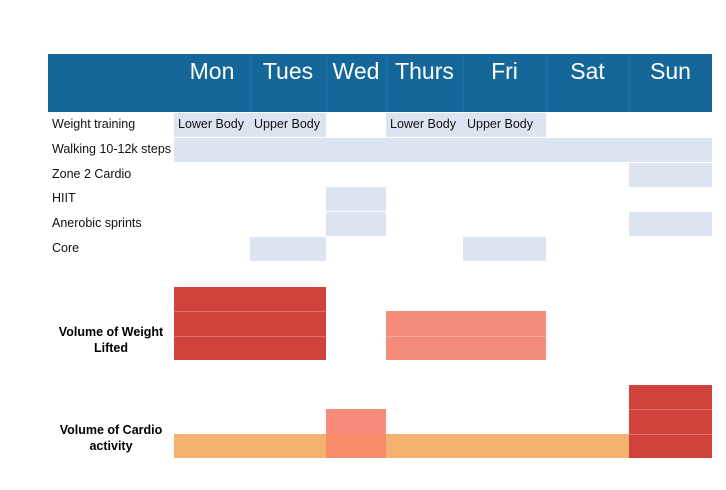 The width and height of the screenshot is (726, 490). Describe the element at coordinates (94, 124) in the screenshot. I see `activity-label: Weight training` at that location.